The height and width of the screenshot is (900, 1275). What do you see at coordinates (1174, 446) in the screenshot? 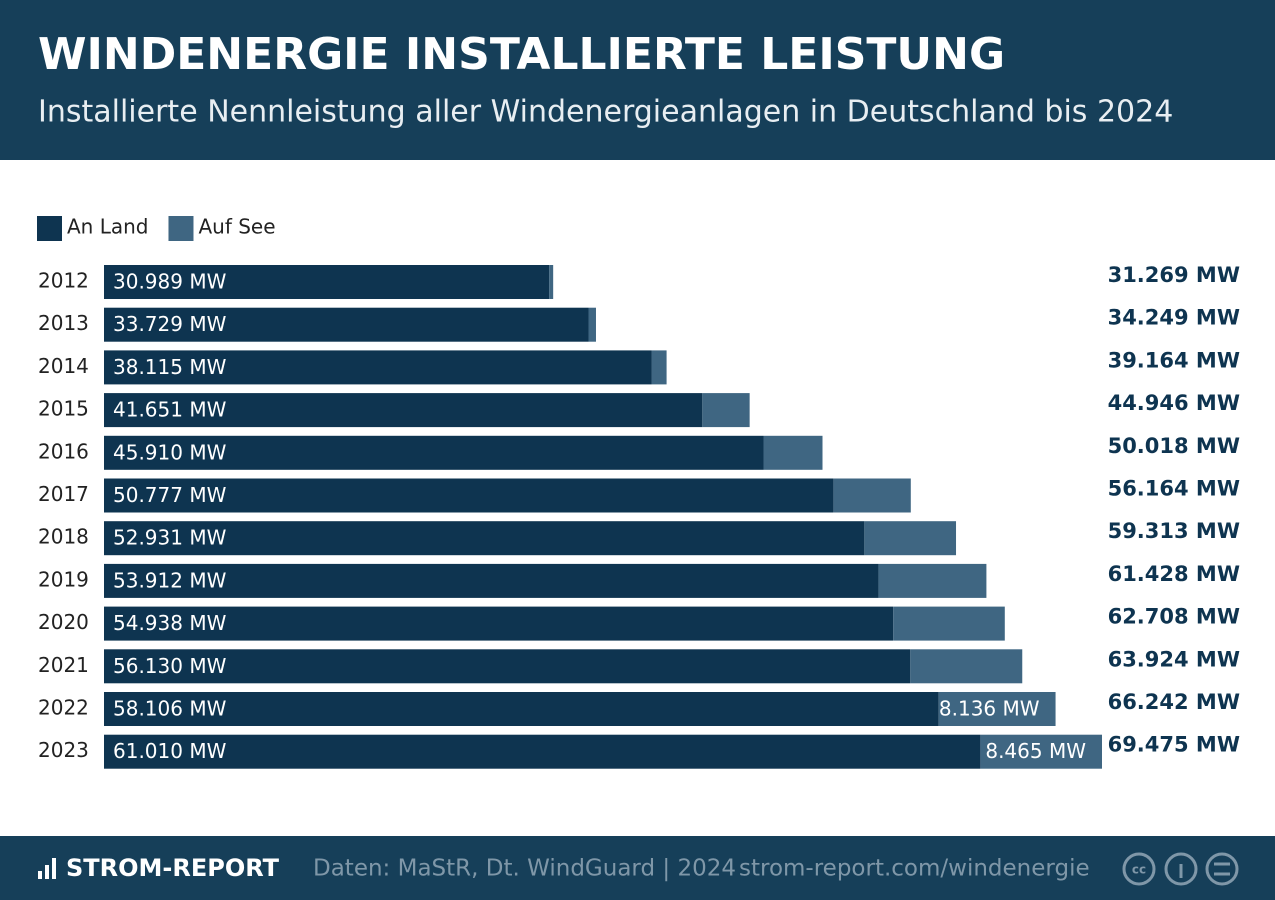
I see `total-label: 50.018 MW` at bounding box center [1174, 446].